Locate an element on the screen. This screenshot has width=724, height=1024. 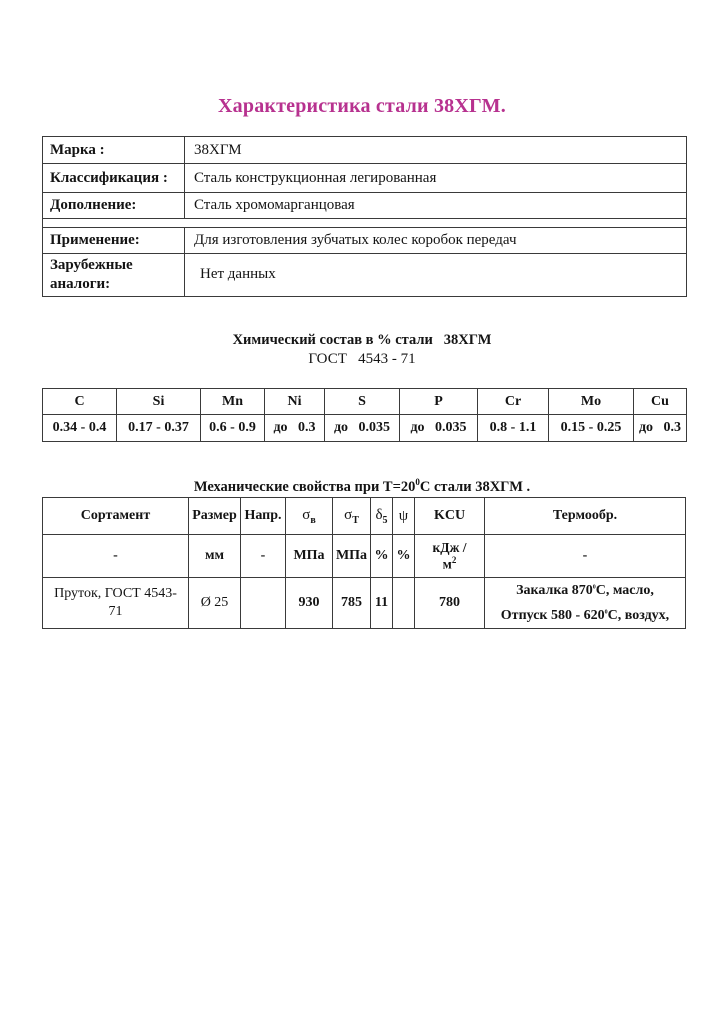
chem-value-si: 0.17 - 0.37 is located at coordinates (158, 428).